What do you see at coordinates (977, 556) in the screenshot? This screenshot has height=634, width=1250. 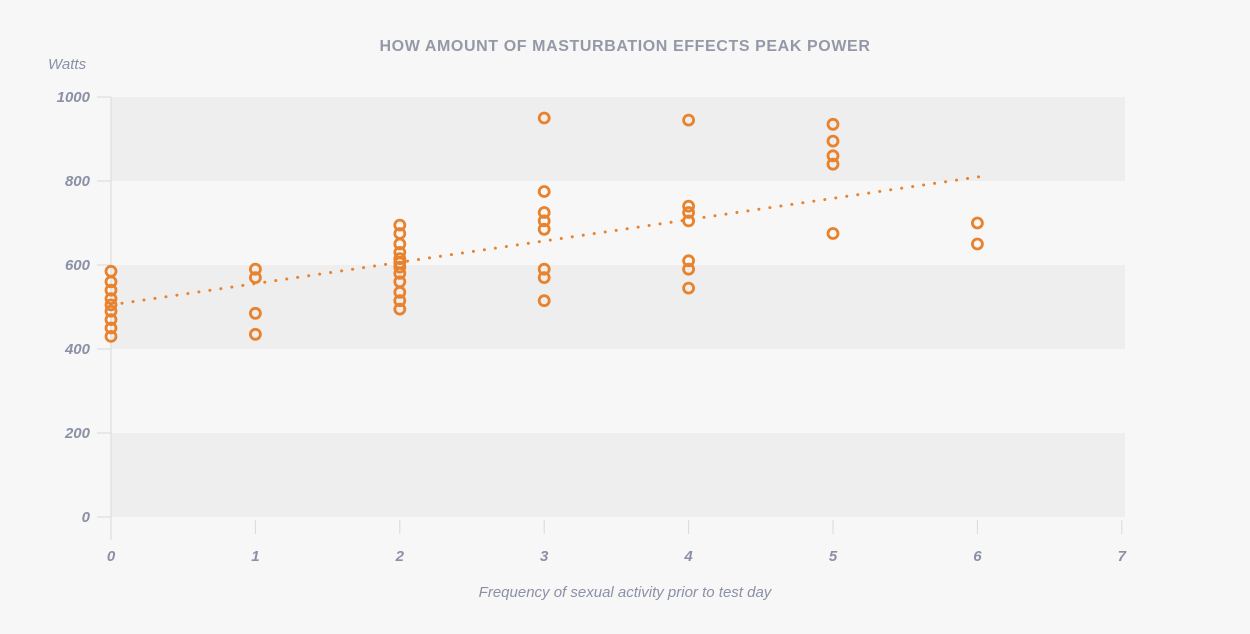 I see `x-tick-label: 6` at bounding box center [977, 556].